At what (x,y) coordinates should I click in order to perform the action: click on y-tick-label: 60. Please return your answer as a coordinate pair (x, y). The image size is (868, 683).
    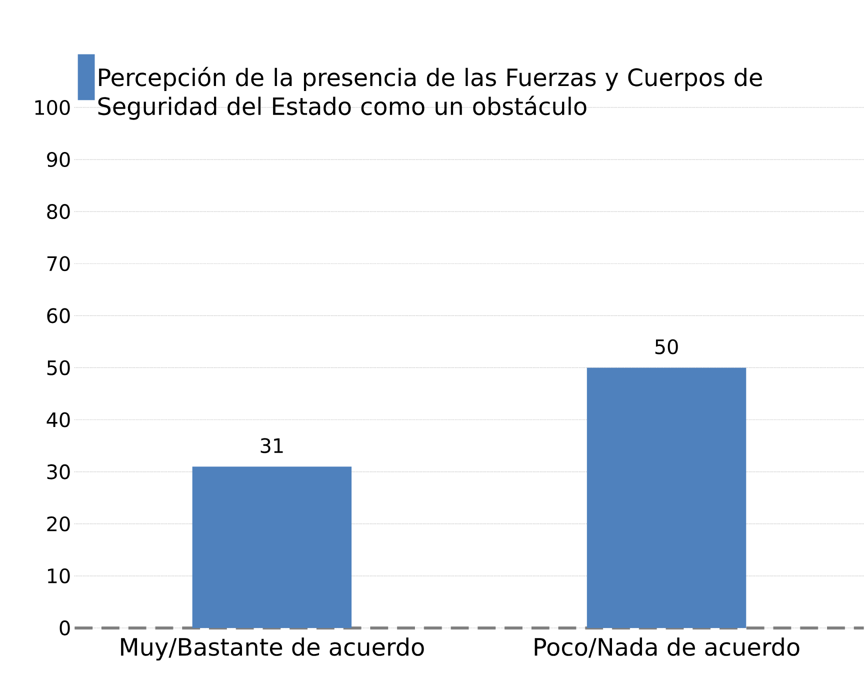
    Looking at the image, I should click on (58, 316).